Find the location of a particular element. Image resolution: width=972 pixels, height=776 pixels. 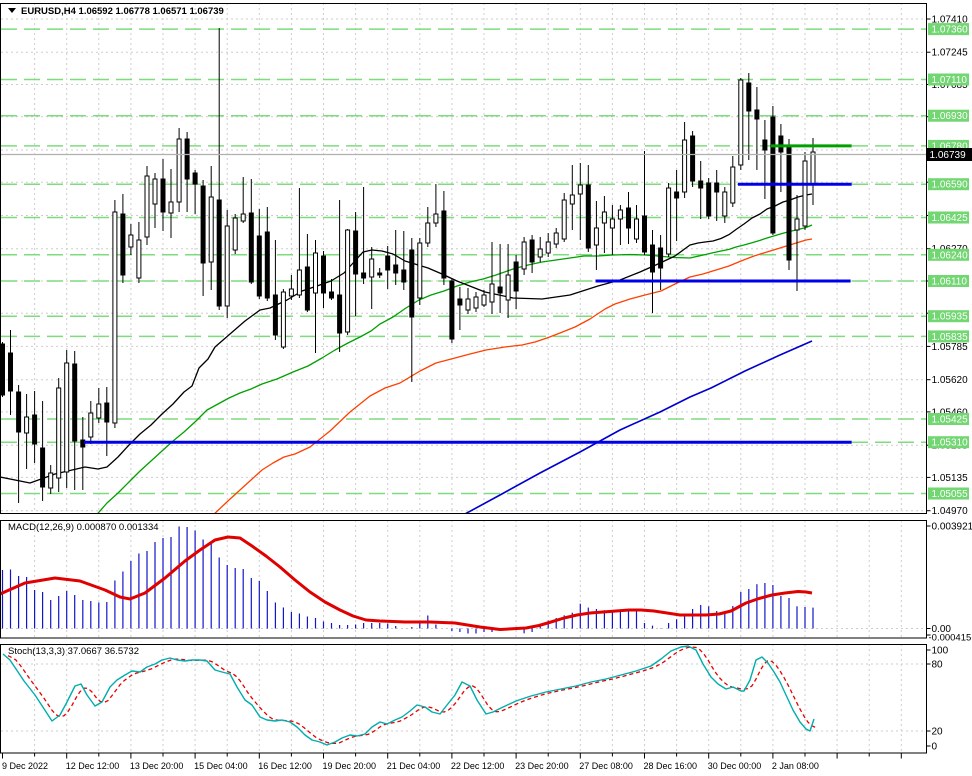

svg-text: 23 Dec 20:00 is located at coordinates (542, 766).